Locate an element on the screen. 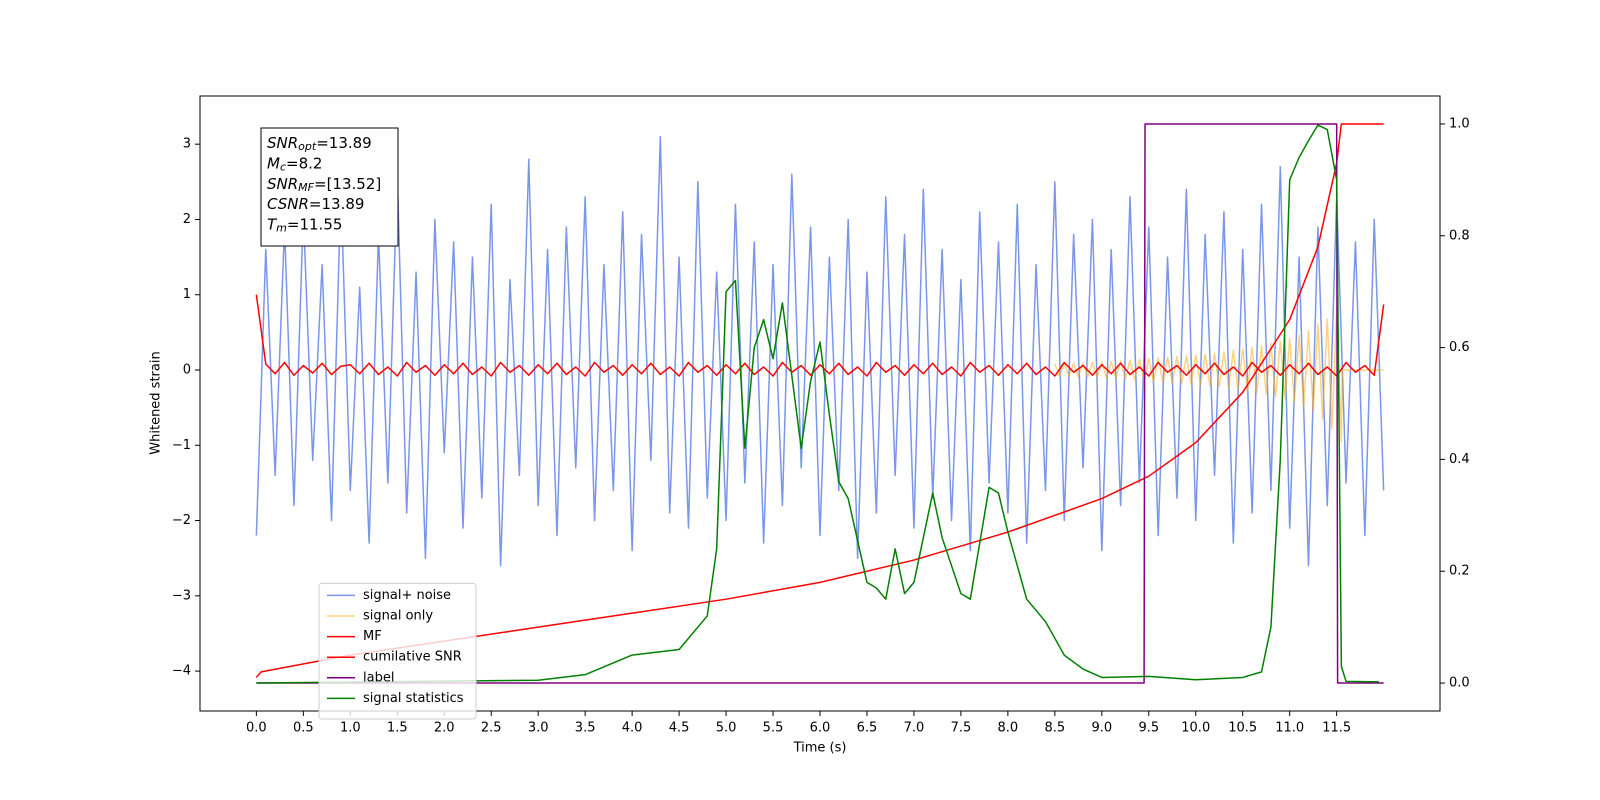 The width and height of the screenshot is (1600, 800). annotation-box is located at coordinates (329, 187).